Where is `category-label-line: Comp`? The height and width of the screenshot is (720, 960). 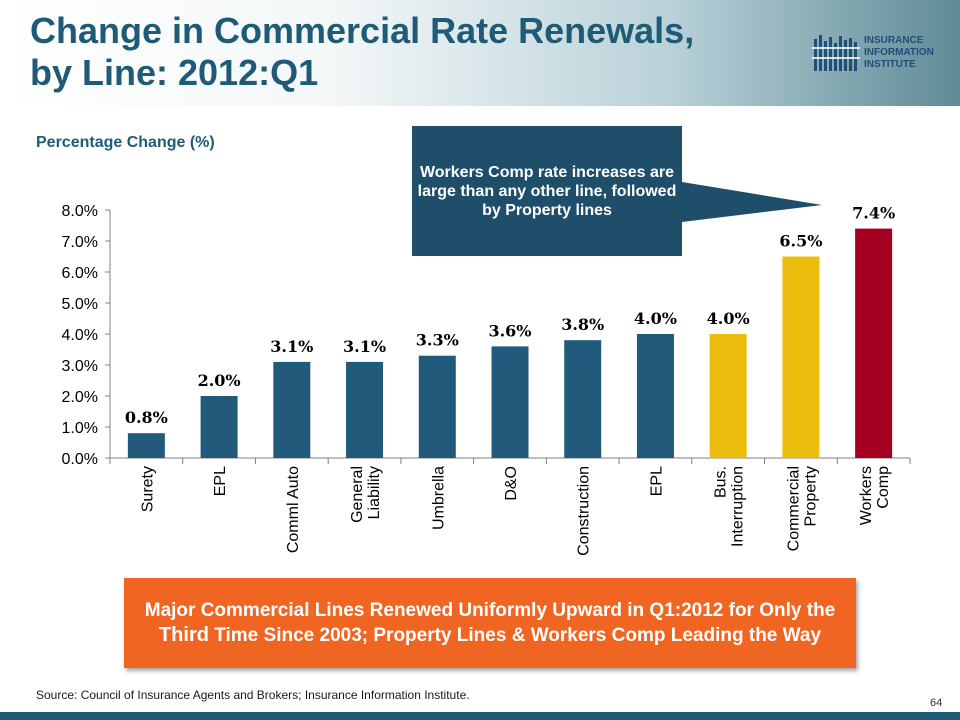 category-label-line: Comp is located at coordinates (883, 487).